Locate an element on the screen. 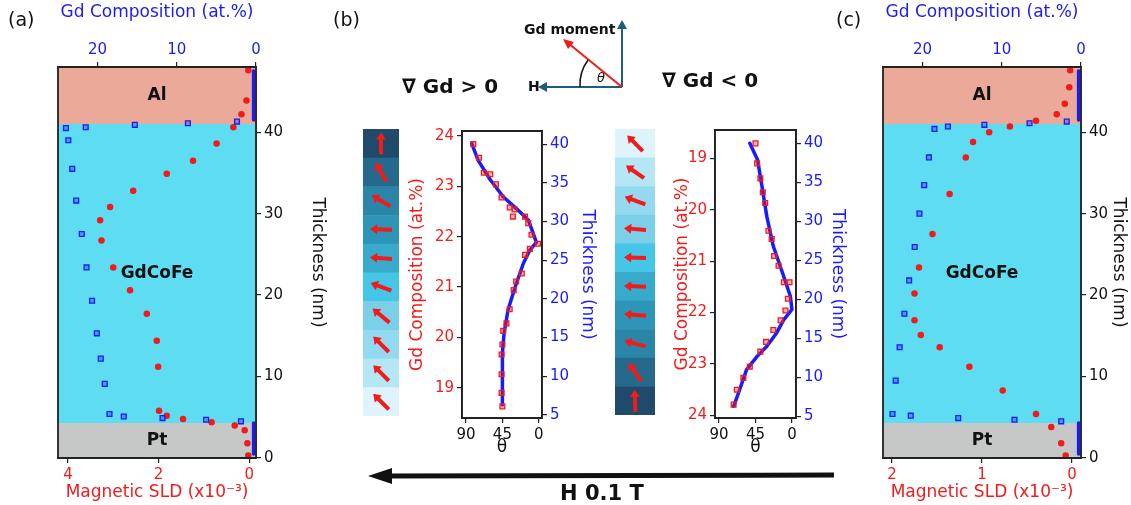 This screenshot has width=1131, height=505. y-axis-title: Gd Composition (at.%) is located at coordinates (415, 274).